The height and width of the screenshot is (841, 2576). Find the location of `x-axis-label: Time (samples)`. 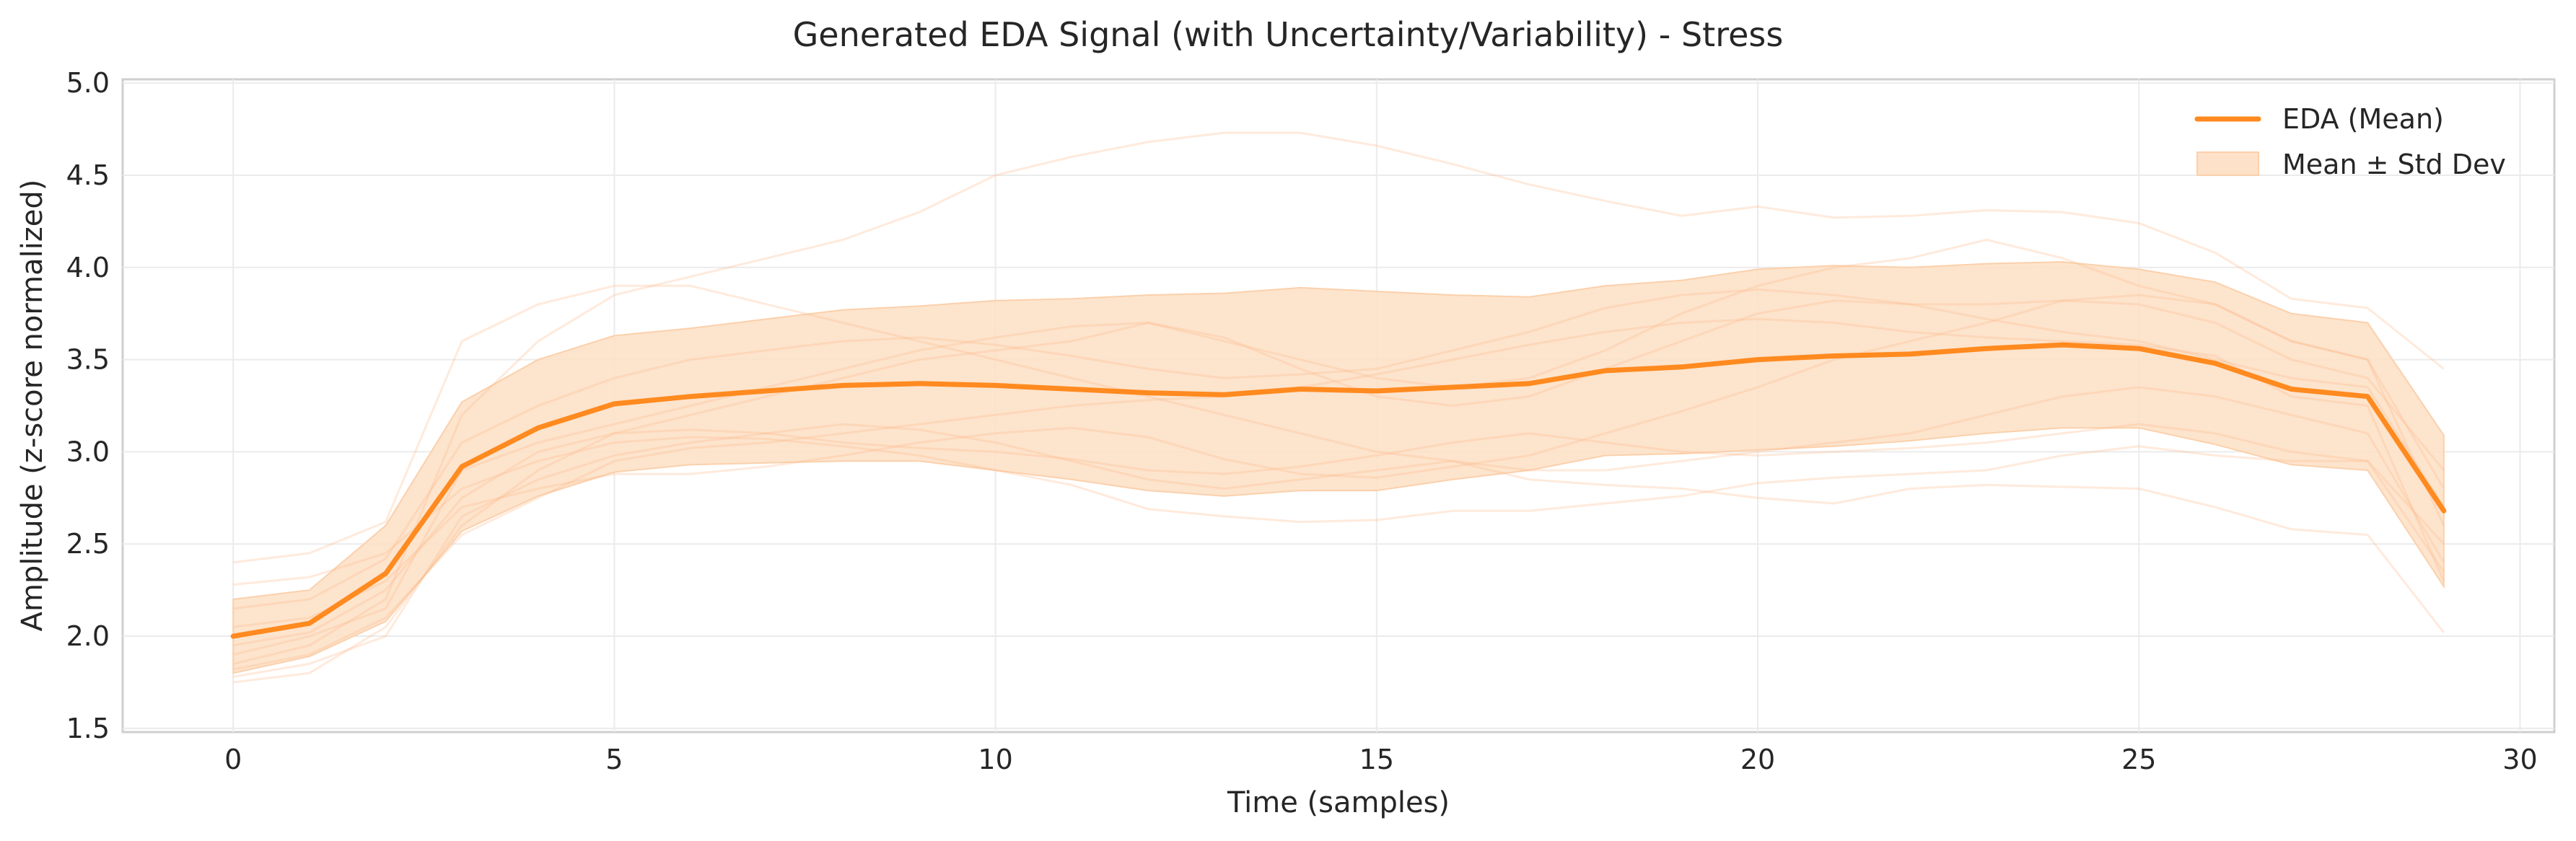

x-axis-label: Time (samples) is located at coordinates (1338, 802).